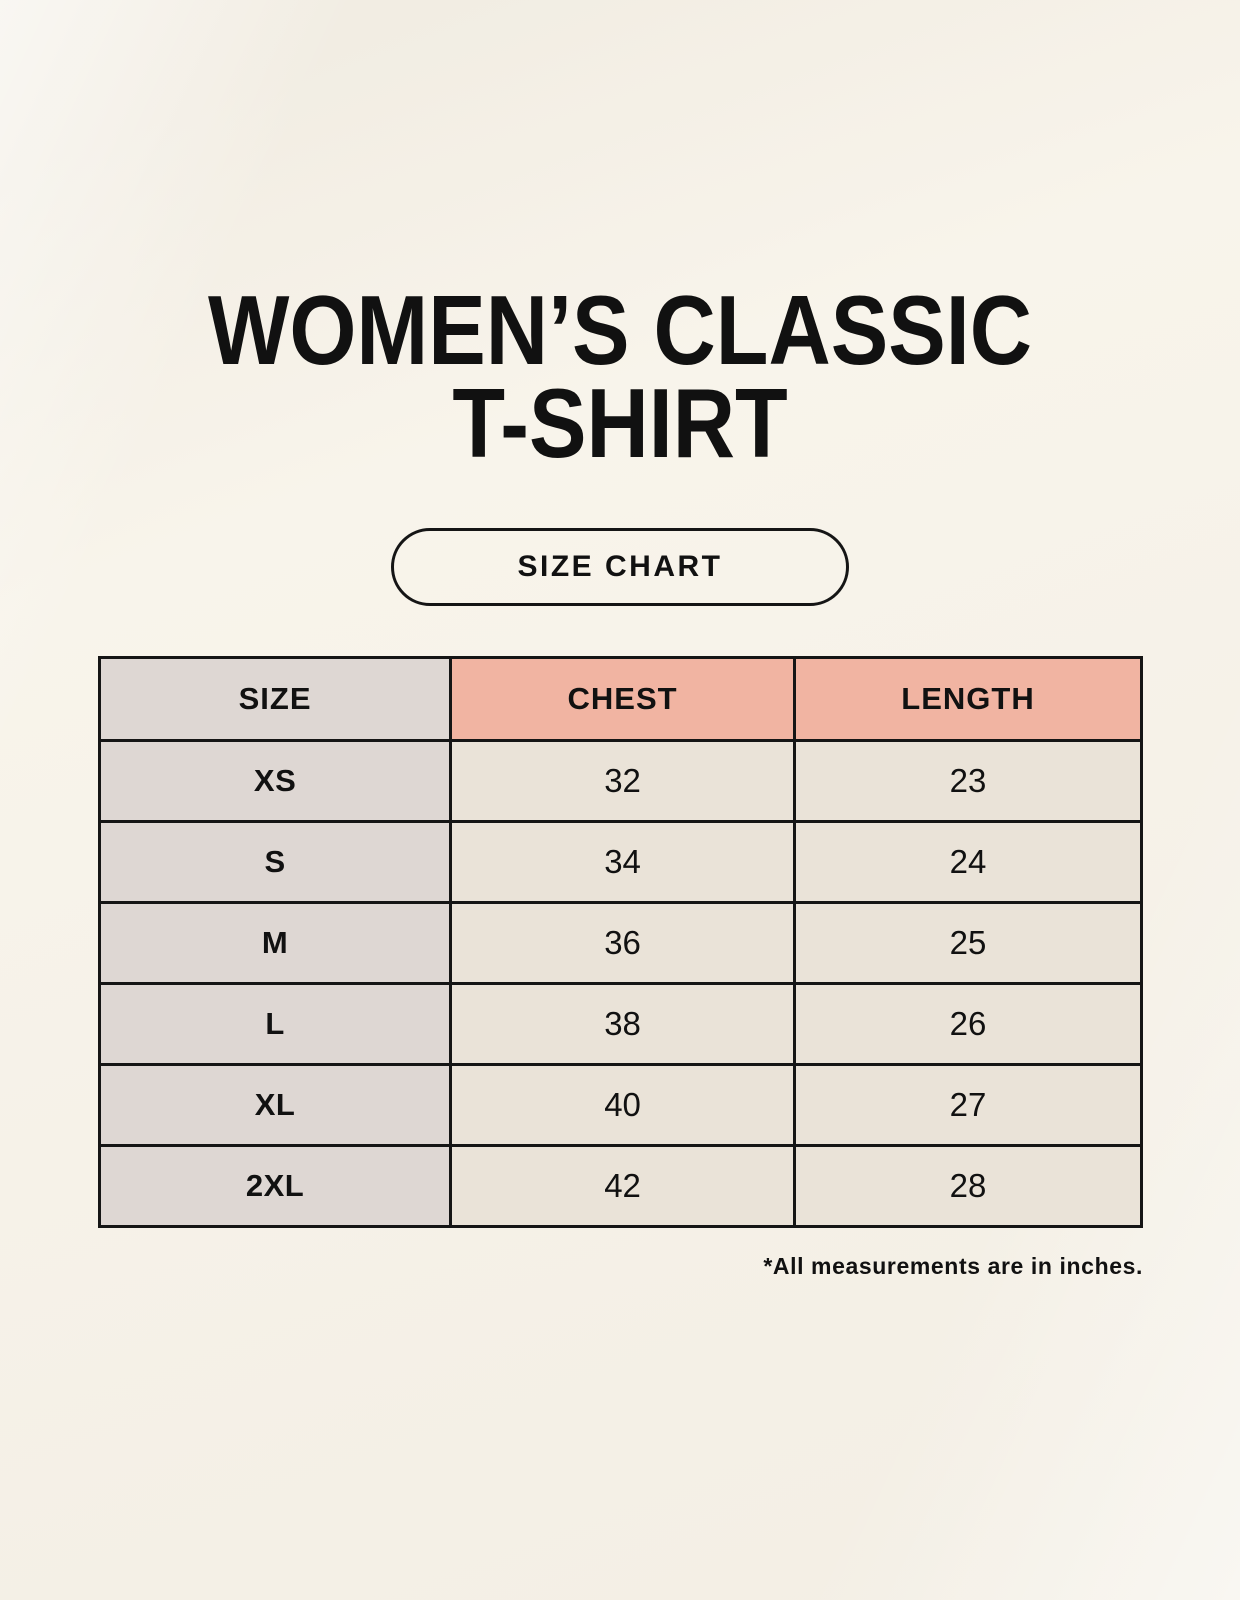  I want to click on table-row: 2XL 42 28, so click(620, 1186).